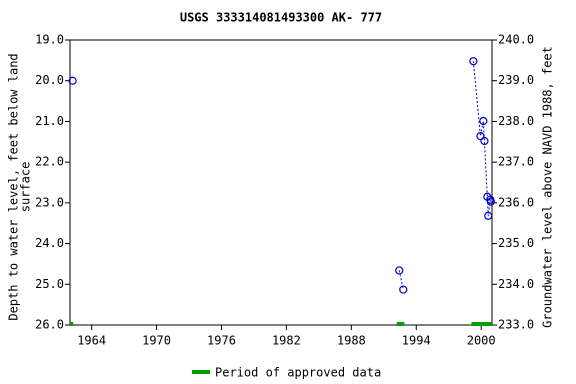  What do you see at coordinates (49, 40) in the screenshot?
I see `y-tick-label: 19.0` at bounding box center [49, 40].